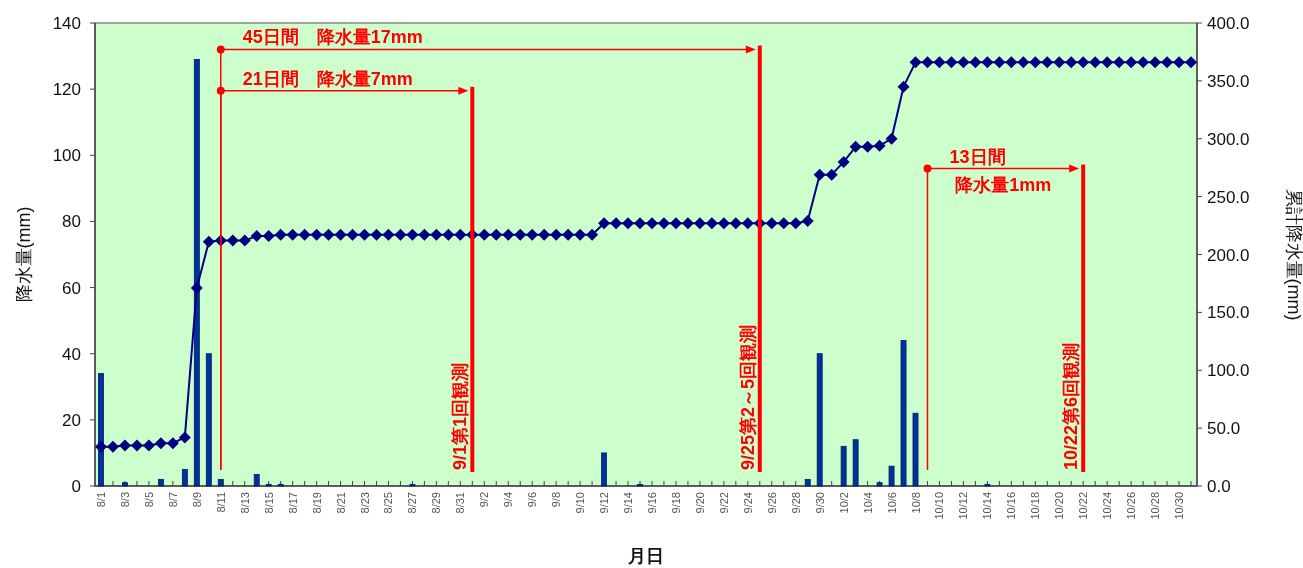 Image resolution: width=1303 pixels, height=568 pixels. Describe the element at coordinates (699, 503) in the screenshot. I see `x-tick-label: 9/20` at that location.